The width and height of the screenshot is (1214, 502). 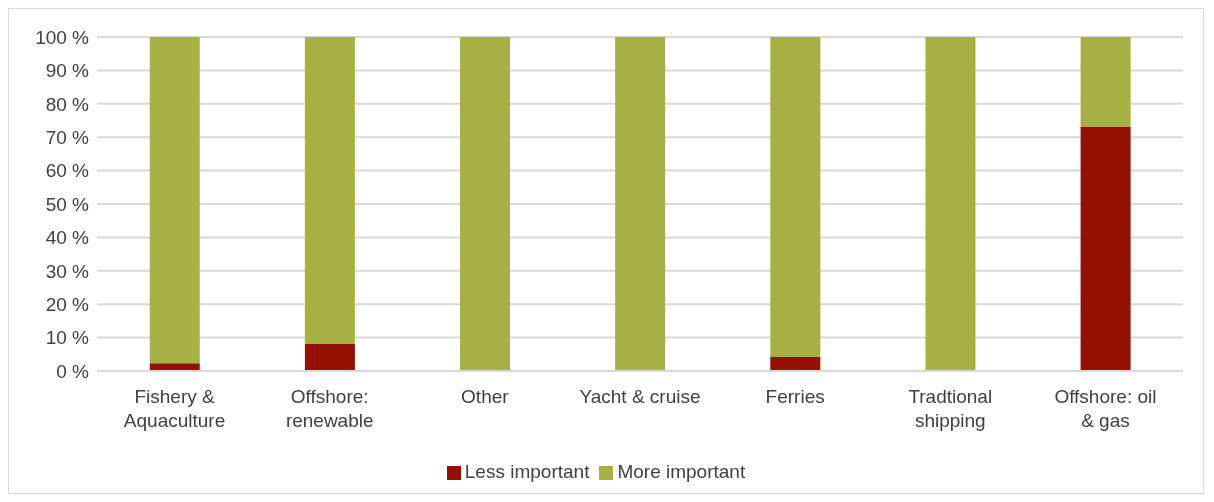 I want to click on x-tick-label: Fishery & Aquaculture, so click(x=174, y=408).